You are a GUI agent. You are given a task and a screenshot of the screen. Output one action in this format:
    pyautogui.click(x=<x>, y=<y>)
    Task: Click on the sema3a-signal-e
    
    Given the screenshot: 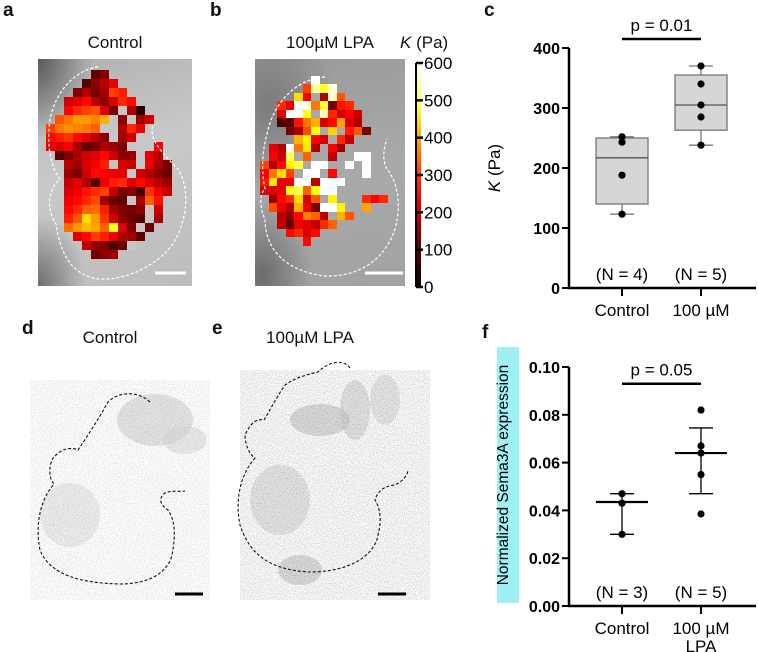 What is the action you would take?
    pyautogui.click(x=335, y=485)
    